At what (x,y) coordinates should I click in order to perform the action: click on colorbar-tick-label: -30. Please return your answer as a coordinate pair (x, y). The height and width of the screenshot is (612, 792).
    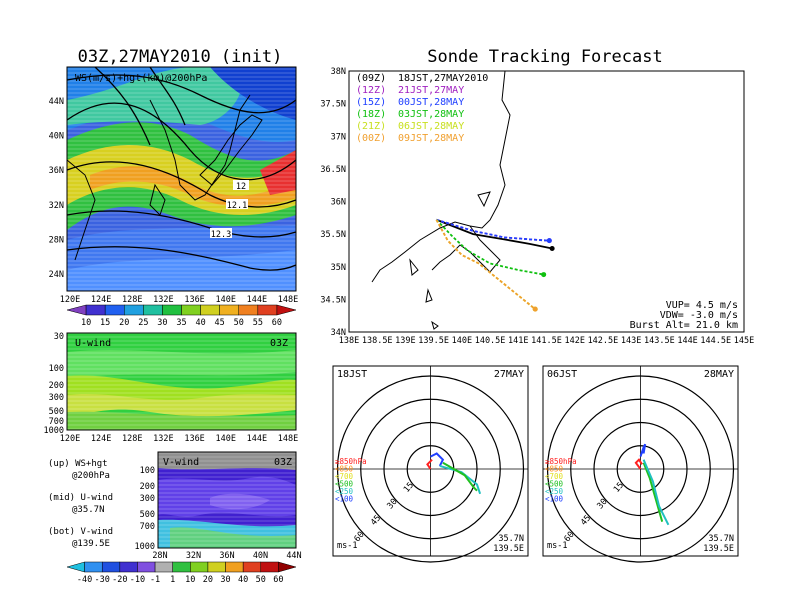
    Looking at the image, I should click on (102, 580).